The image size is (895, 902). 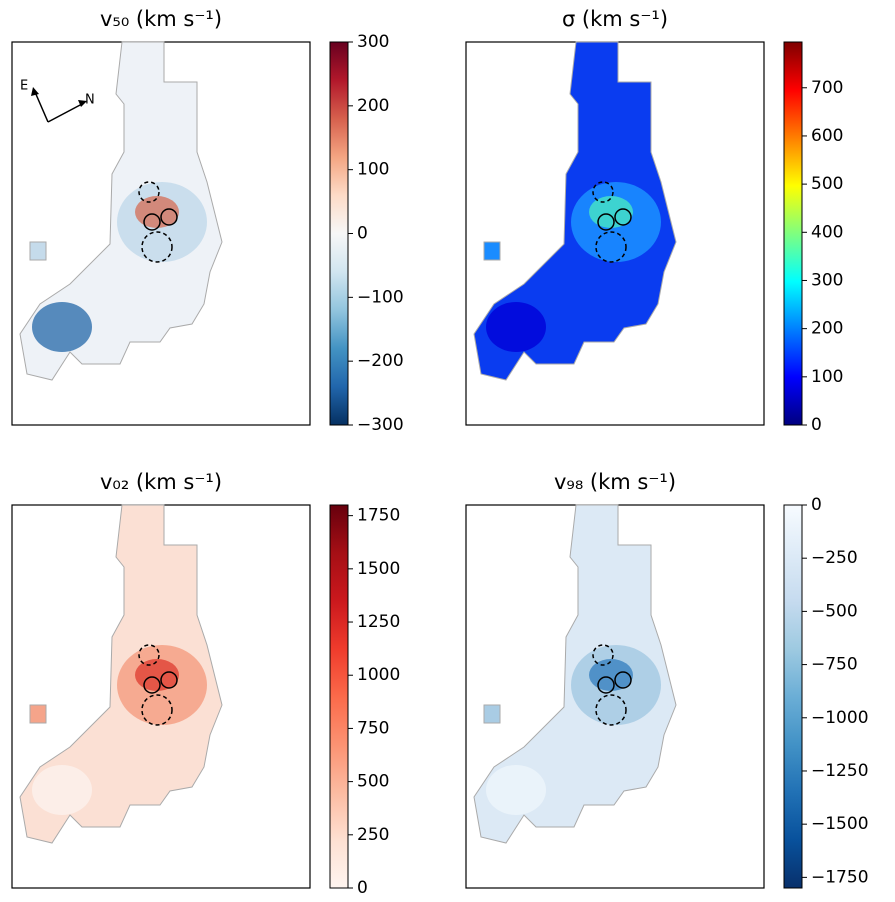 I want to click on colorbar-tick-label: −500, so click(x=834, y=611).